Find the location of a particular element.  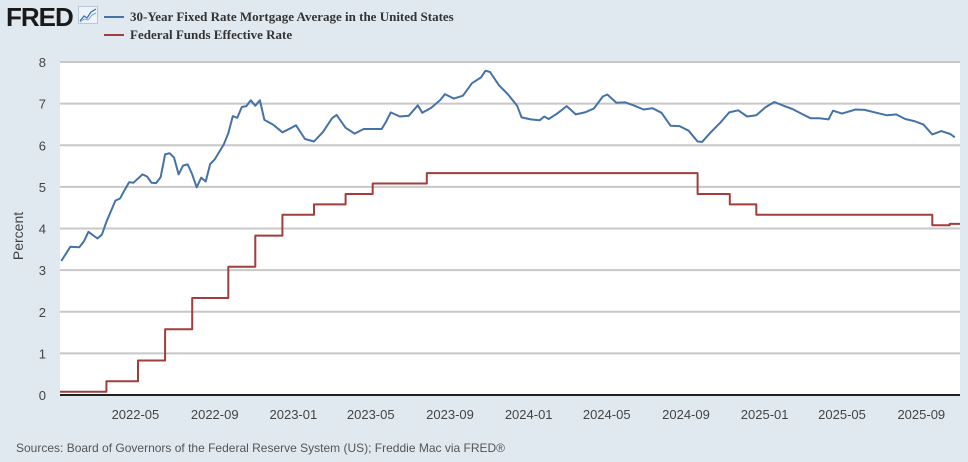

y-tick-label: 5 is located at coordinates (42, 187).